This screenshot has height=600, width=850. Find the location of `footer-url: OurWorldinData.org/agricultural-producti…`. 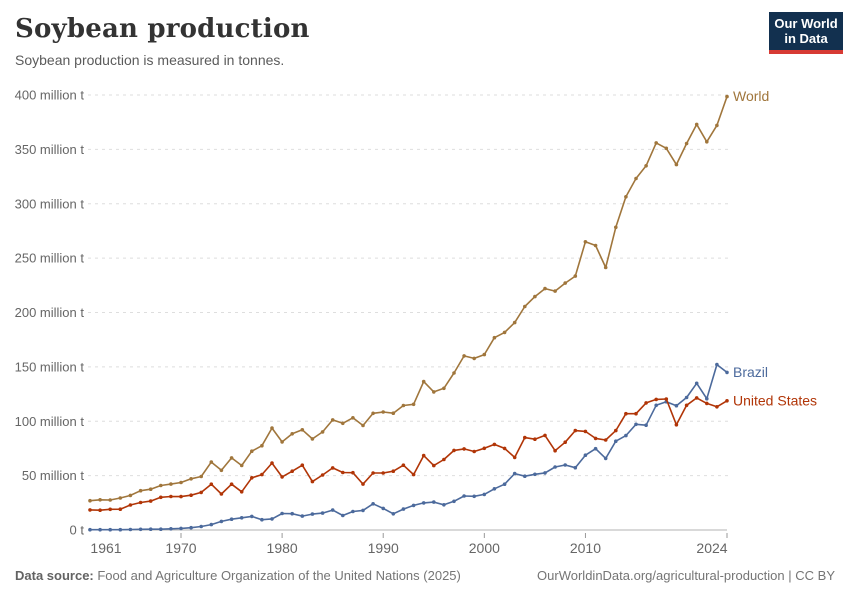

footer-url: OurWorldinData.org/agricultural-producti… is located at coordinates (661, 575).